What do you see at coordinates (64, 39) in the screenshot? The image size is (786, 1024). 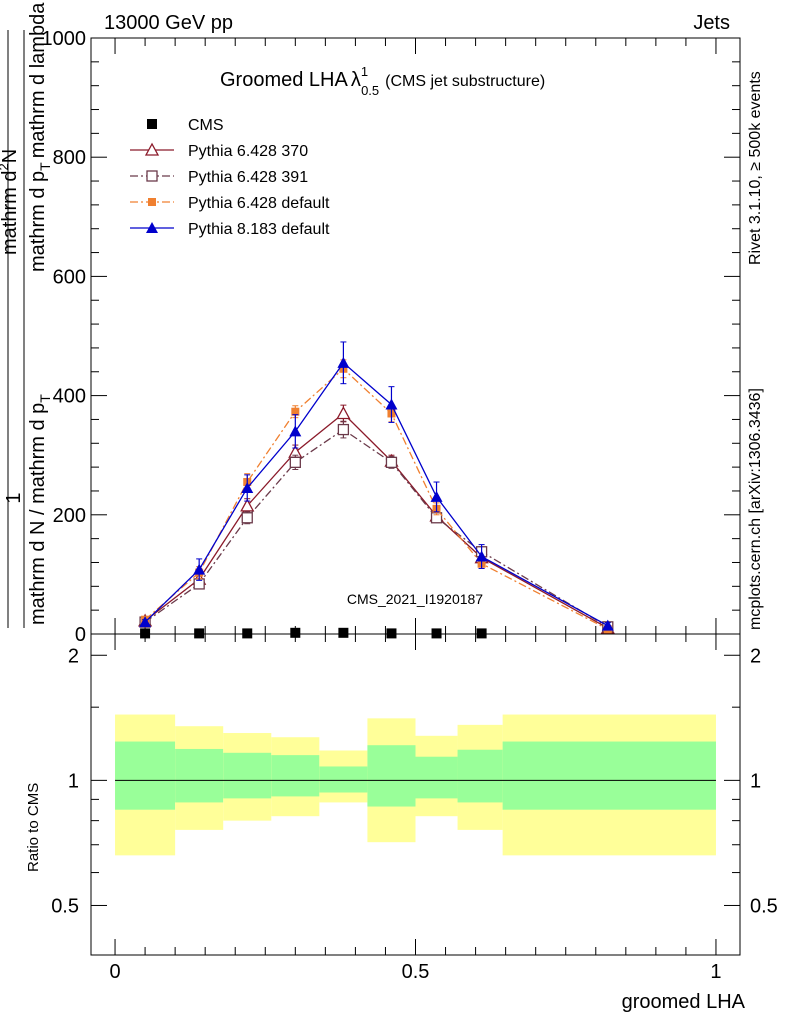 I see `y-tick-label: 1000` at bounding box center [64, 39].